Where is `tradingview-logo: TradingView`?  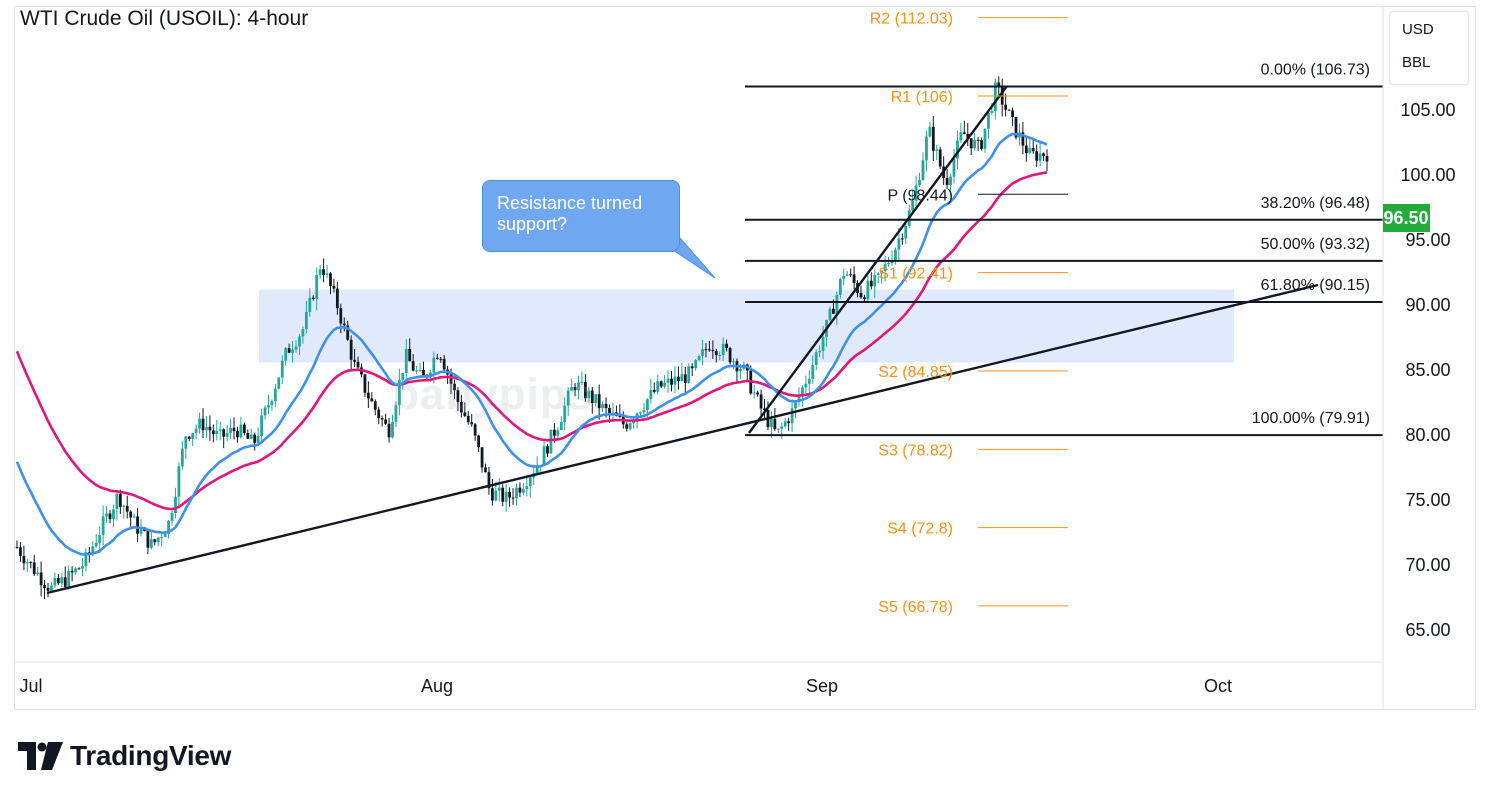 tradingview-logo: TradingView is located at coordinates (124, 756).